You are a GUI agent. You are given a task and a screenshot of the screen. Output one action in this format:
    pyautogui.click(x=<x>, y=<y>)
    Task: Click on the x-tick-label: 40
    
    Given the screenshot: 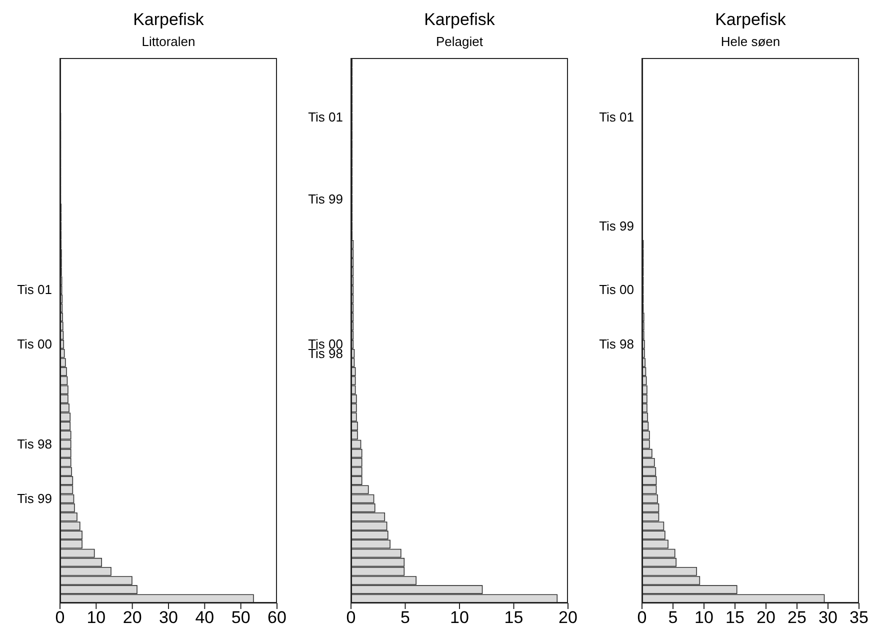 What is the action you would take?
    pyautogui.click(x=204, y=618)
    